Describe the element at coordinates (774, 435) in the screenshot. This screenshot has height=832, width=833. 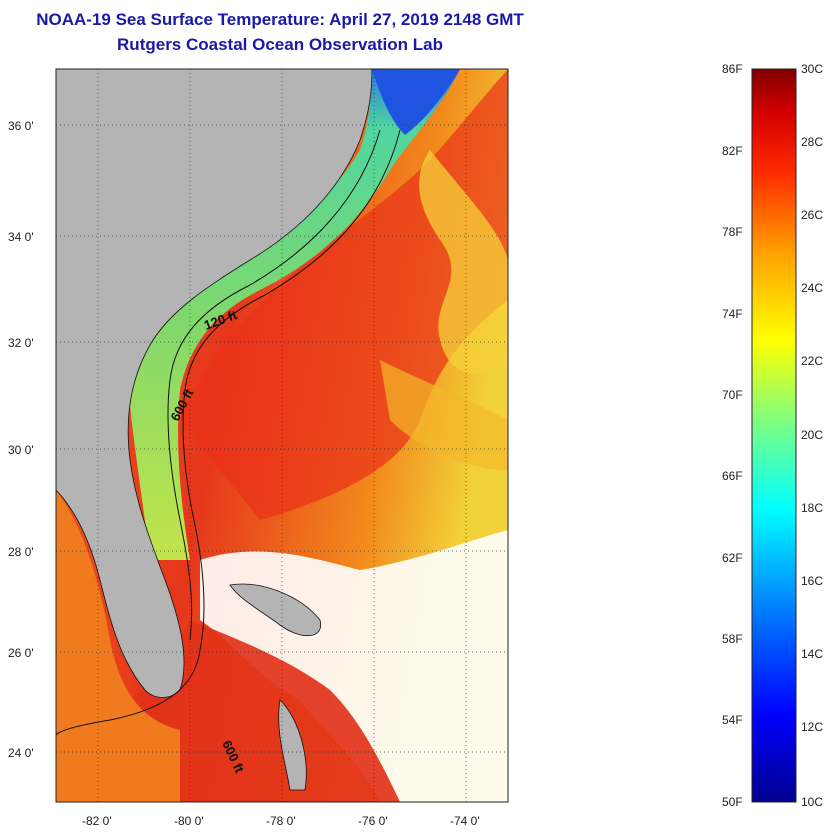
I see `colorbar` at that location.